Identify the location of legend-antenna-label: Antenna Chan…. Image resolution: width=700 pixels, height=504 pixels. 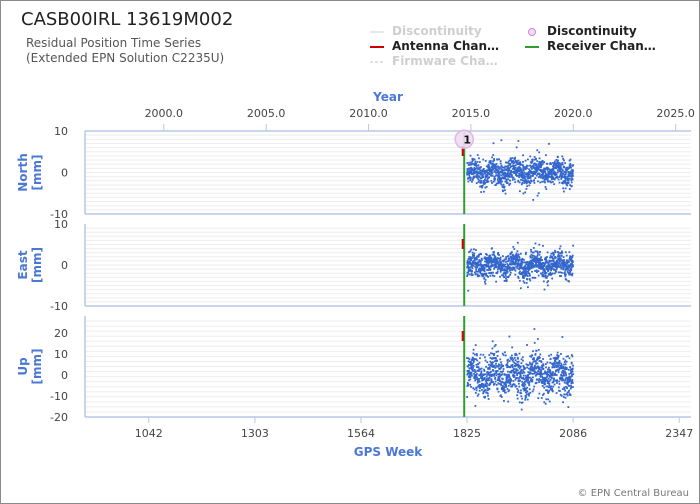
(446, 46).